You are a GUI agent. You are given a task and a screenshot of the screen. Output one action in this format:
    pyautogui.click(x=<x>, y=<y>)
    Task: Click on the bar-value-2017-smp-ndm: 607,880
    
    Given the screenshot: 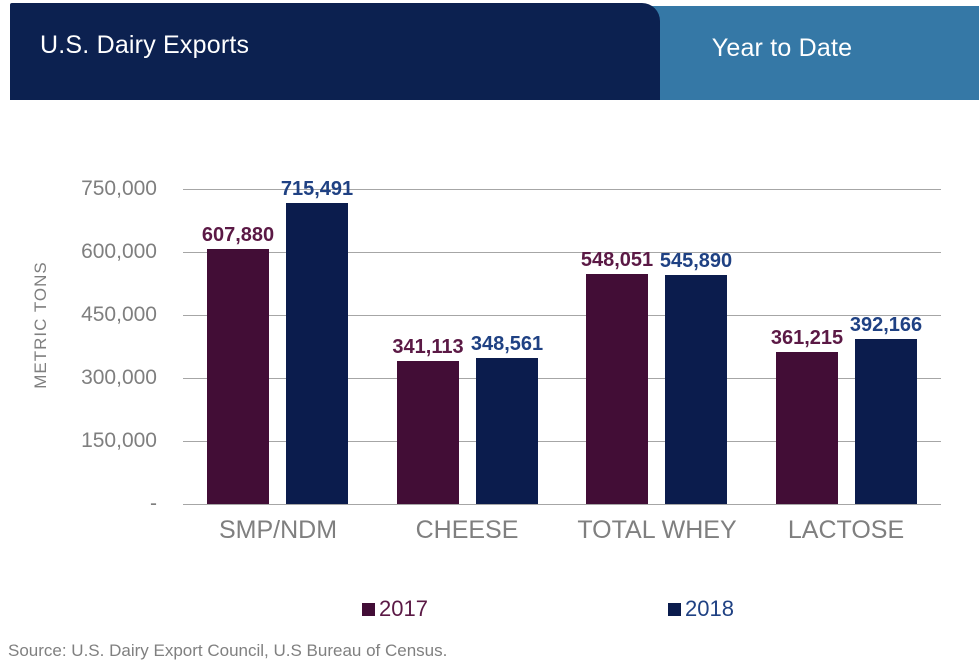 What is the action you would take?
    pyautogui.click(x=238, y=235)
    